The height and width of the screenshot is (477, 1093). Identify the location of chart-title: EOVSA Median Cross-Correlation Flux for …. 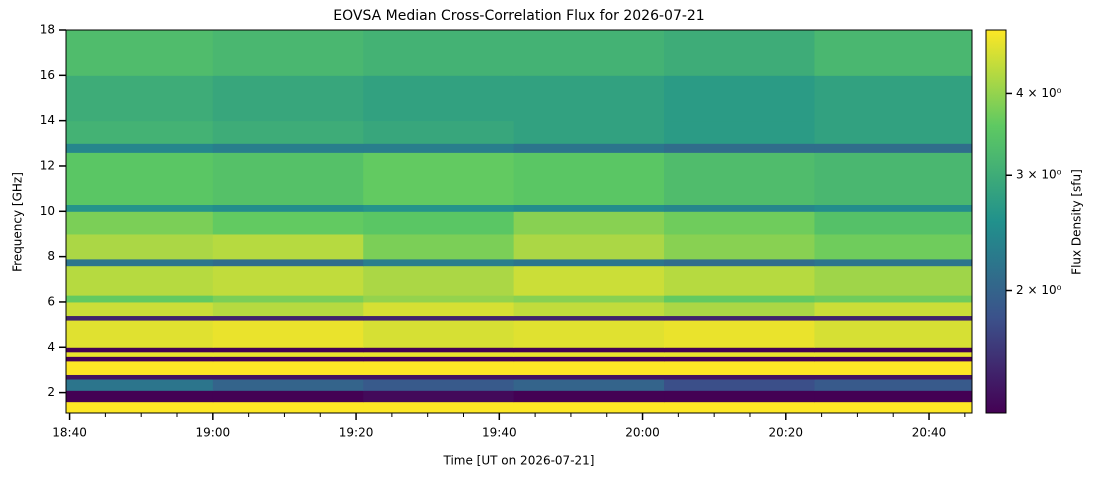
(518, 16).